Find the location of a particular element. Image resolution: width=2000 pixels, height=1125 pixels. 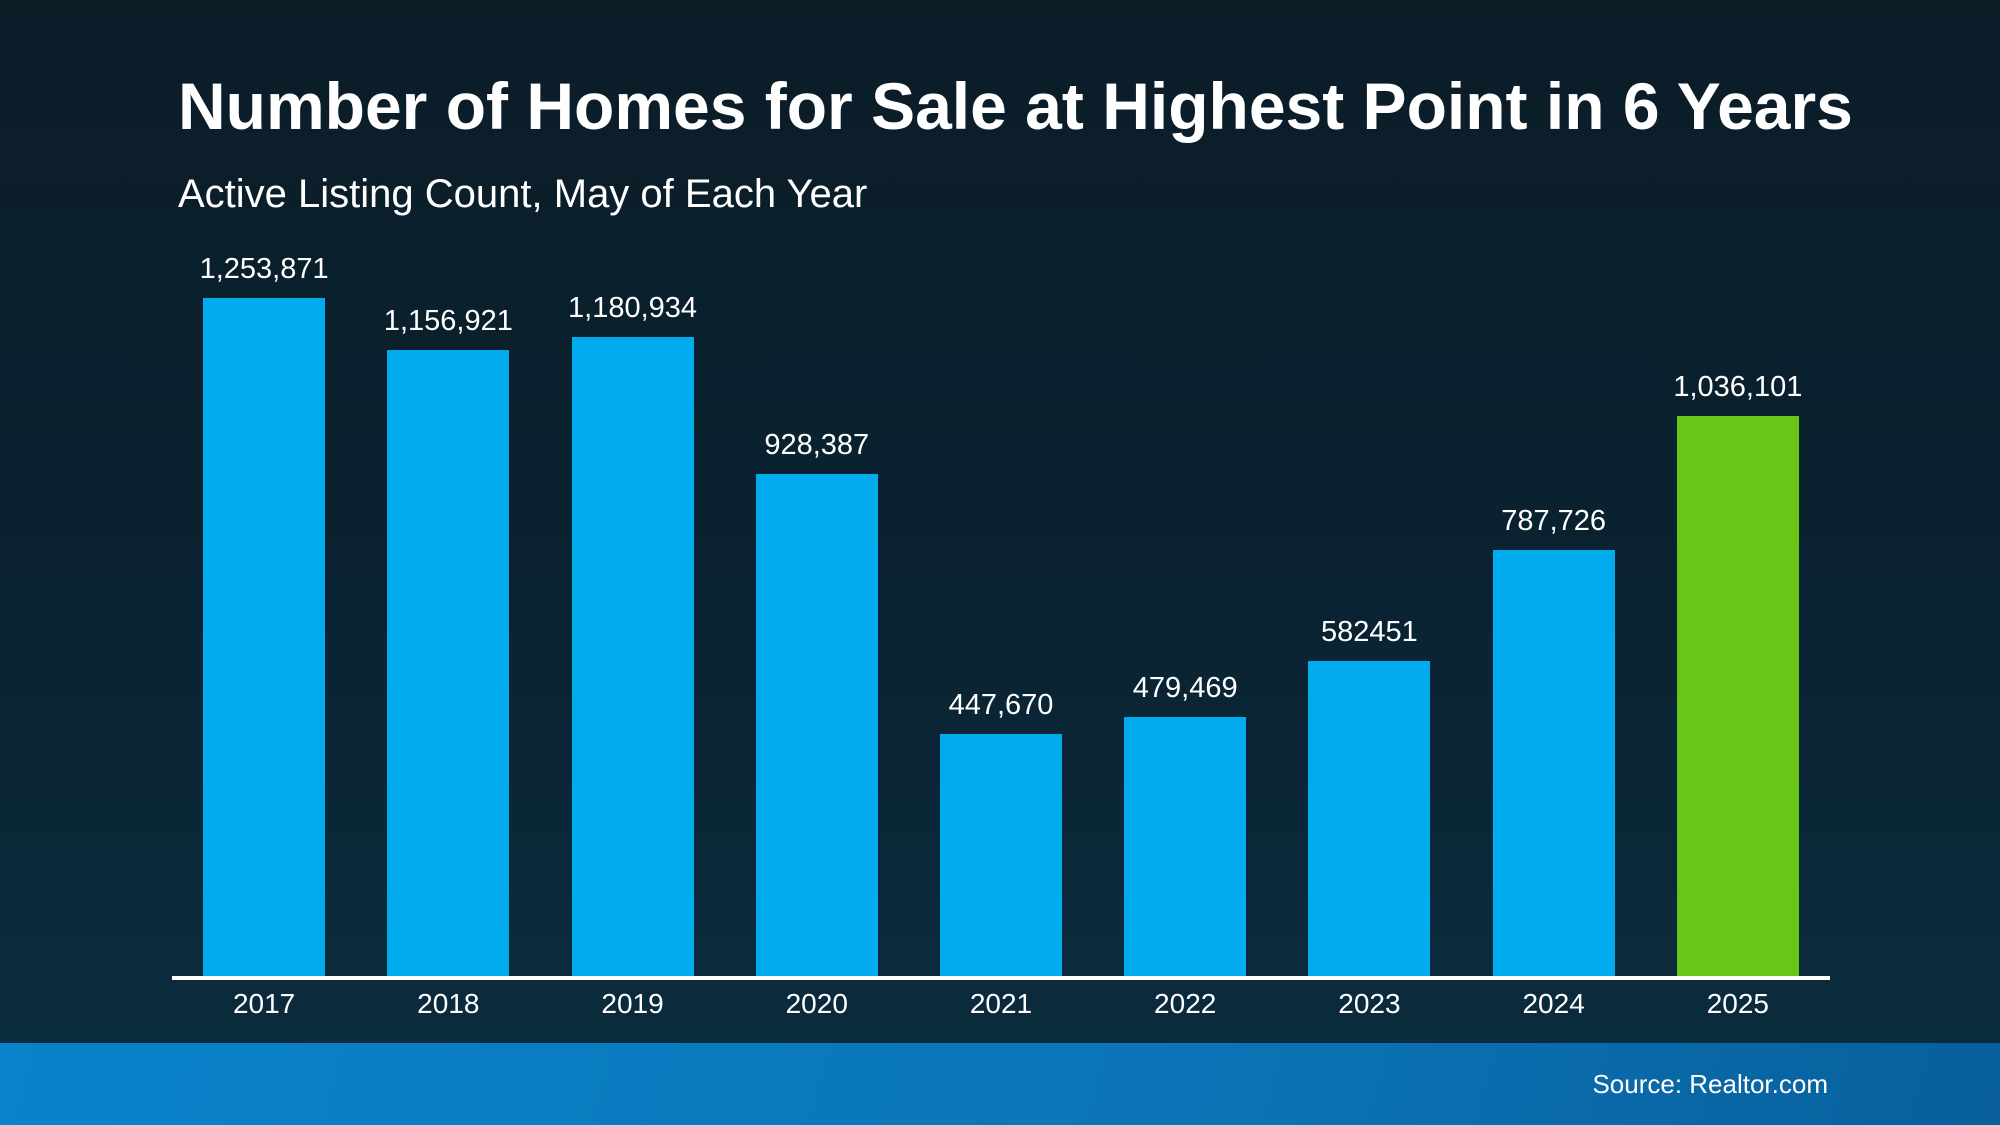

bar-slot-2025: 1,036,101 is located at coordinates (1738, 674).